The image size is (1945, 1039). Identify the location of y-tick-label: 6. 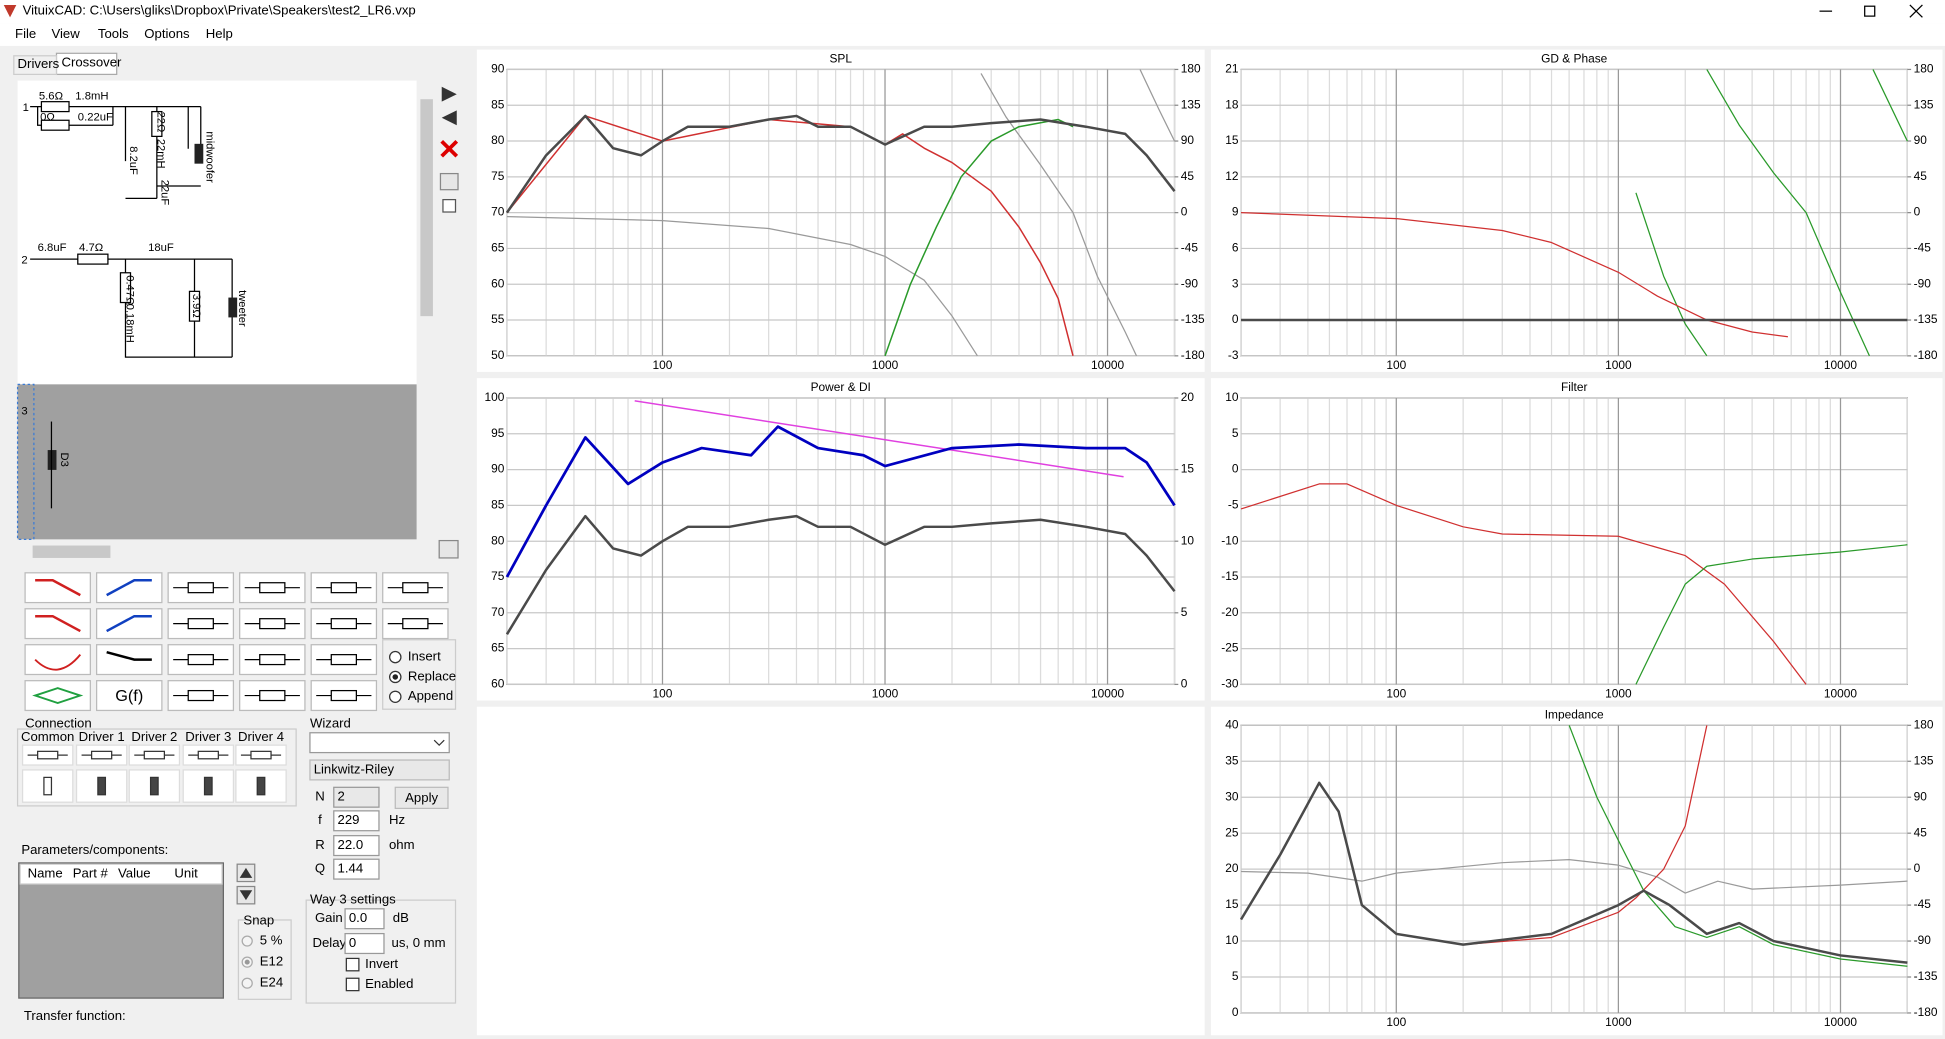
(1235, 248).